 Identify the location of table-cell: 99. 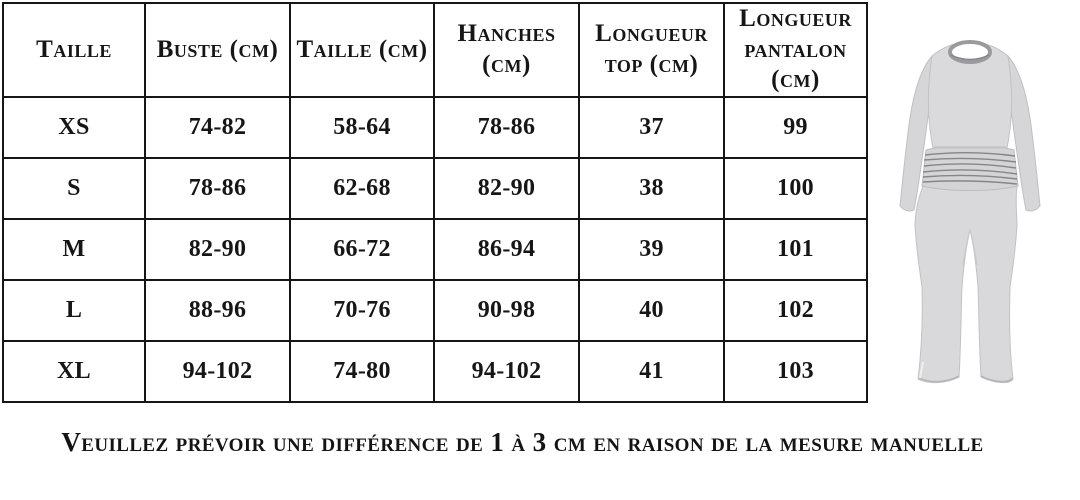
(795, 127).